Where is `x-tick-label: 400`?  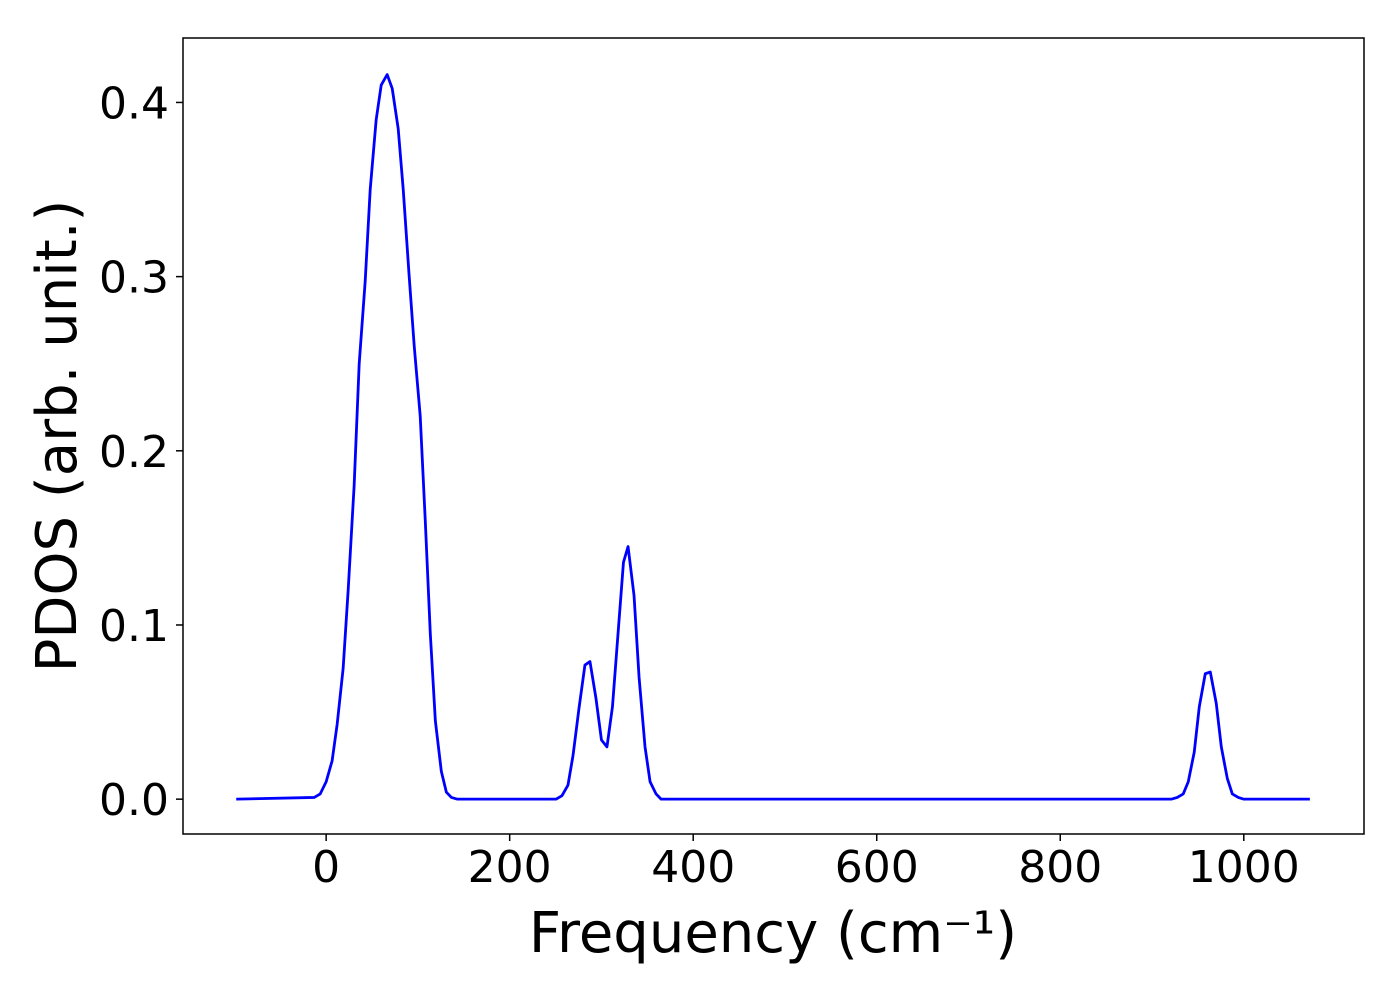
x-tick-label: 400 is located at coordinates (693, 867).